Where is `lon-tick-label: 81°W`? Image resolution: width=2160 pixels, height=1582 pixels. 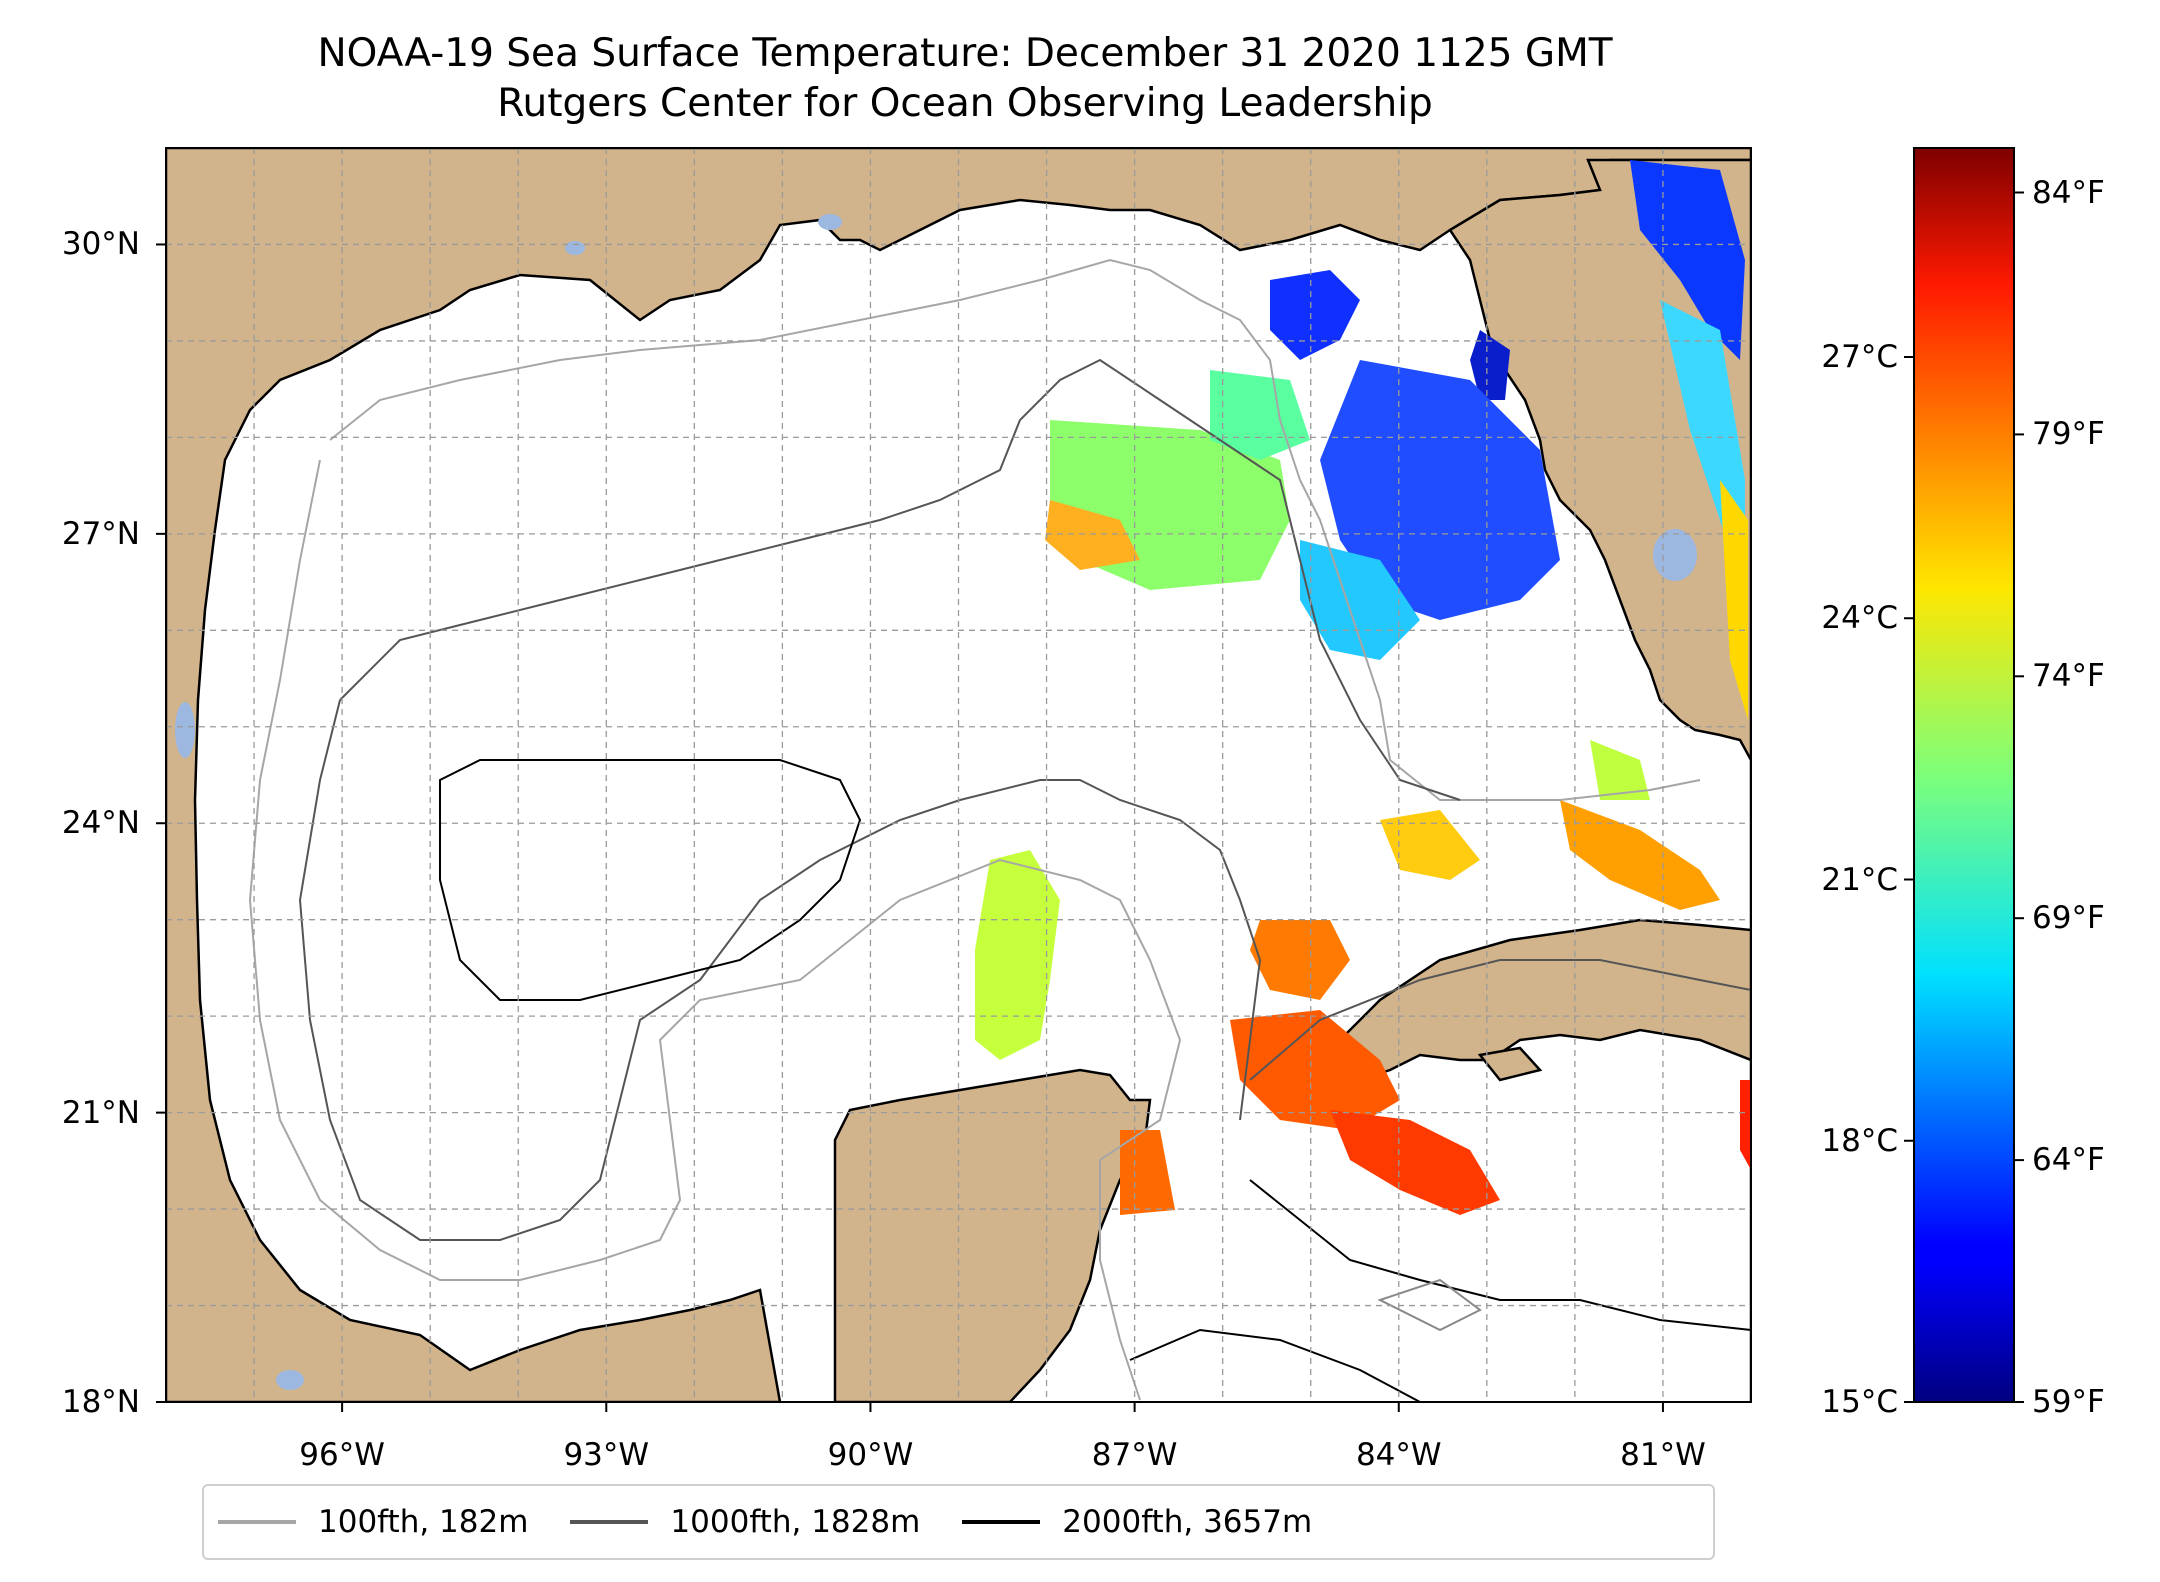 lon-tick-label: 81°W is located at coordinates (1663, 1455).